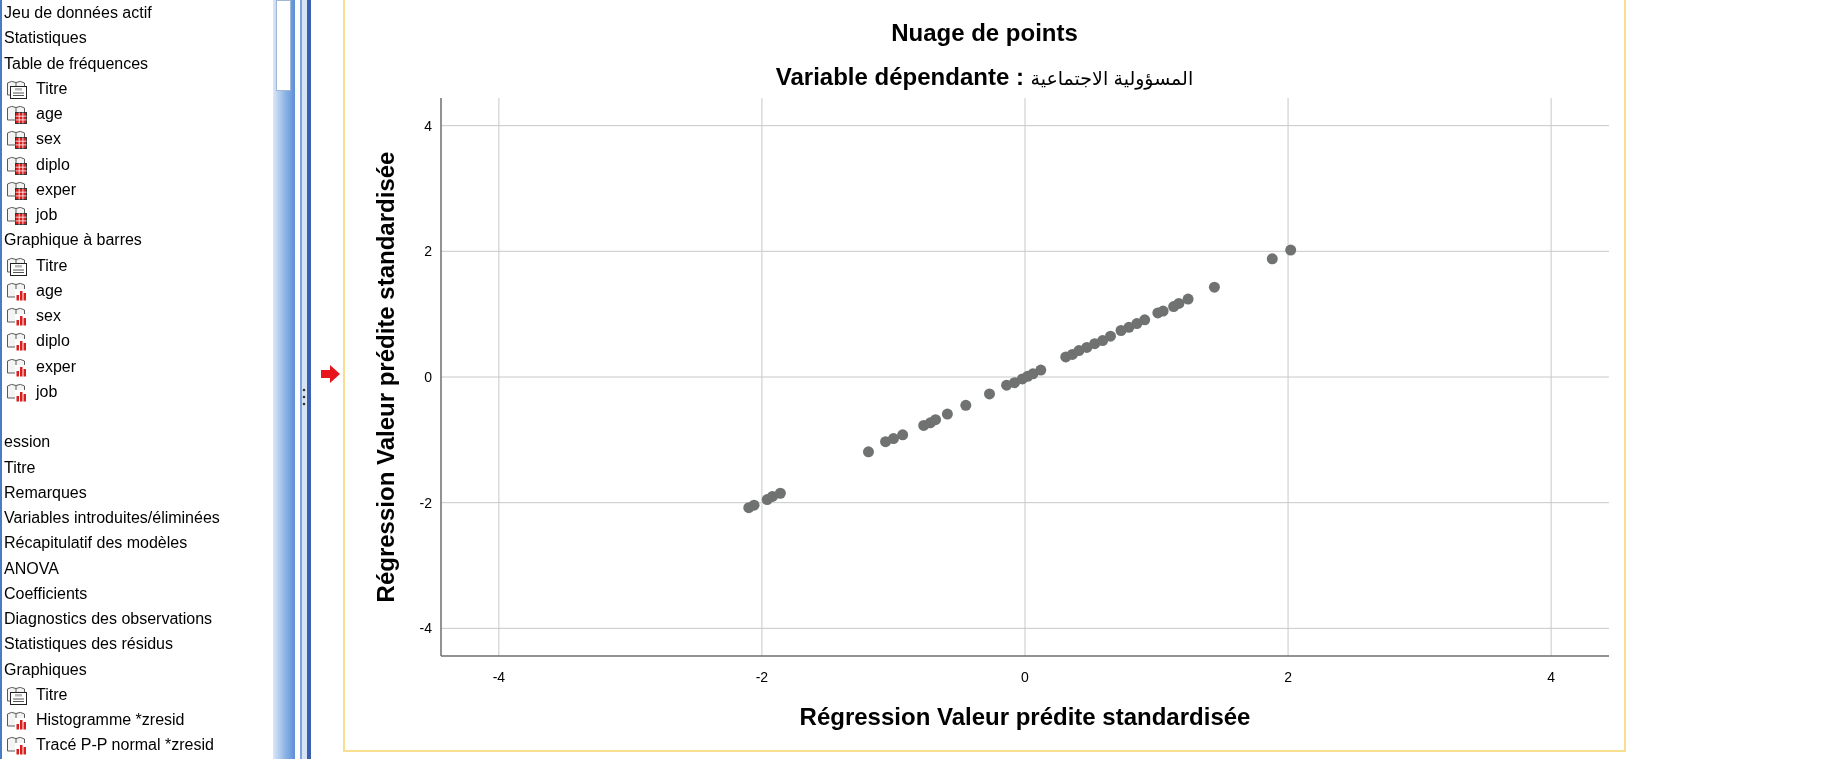  I want to click on text: Tracé P-P normal *zresid, so click(125, 745).